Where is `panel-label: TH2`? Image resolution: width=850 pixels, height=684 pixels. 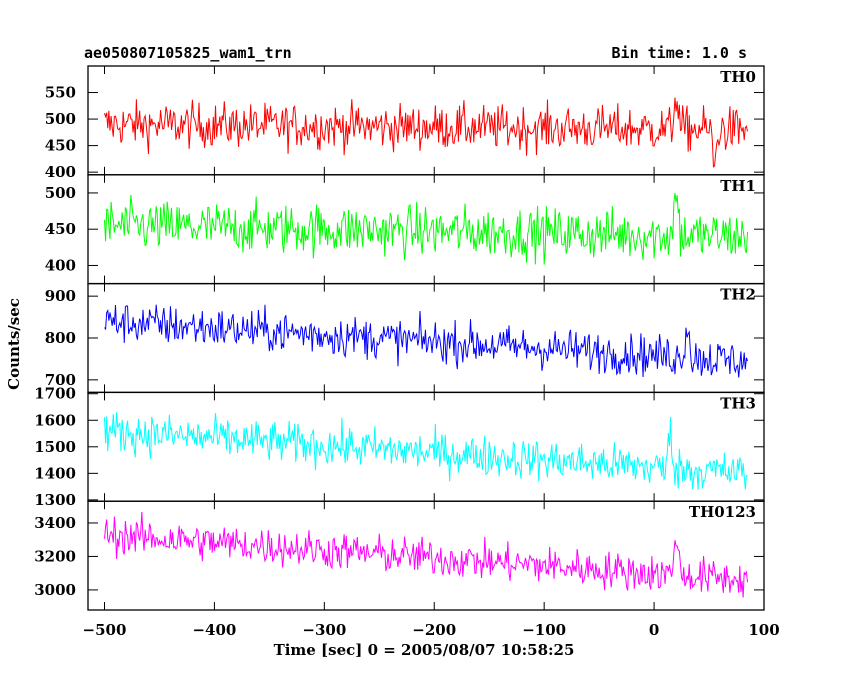 panel-label: TH2 is located at coordinates (738, 295).